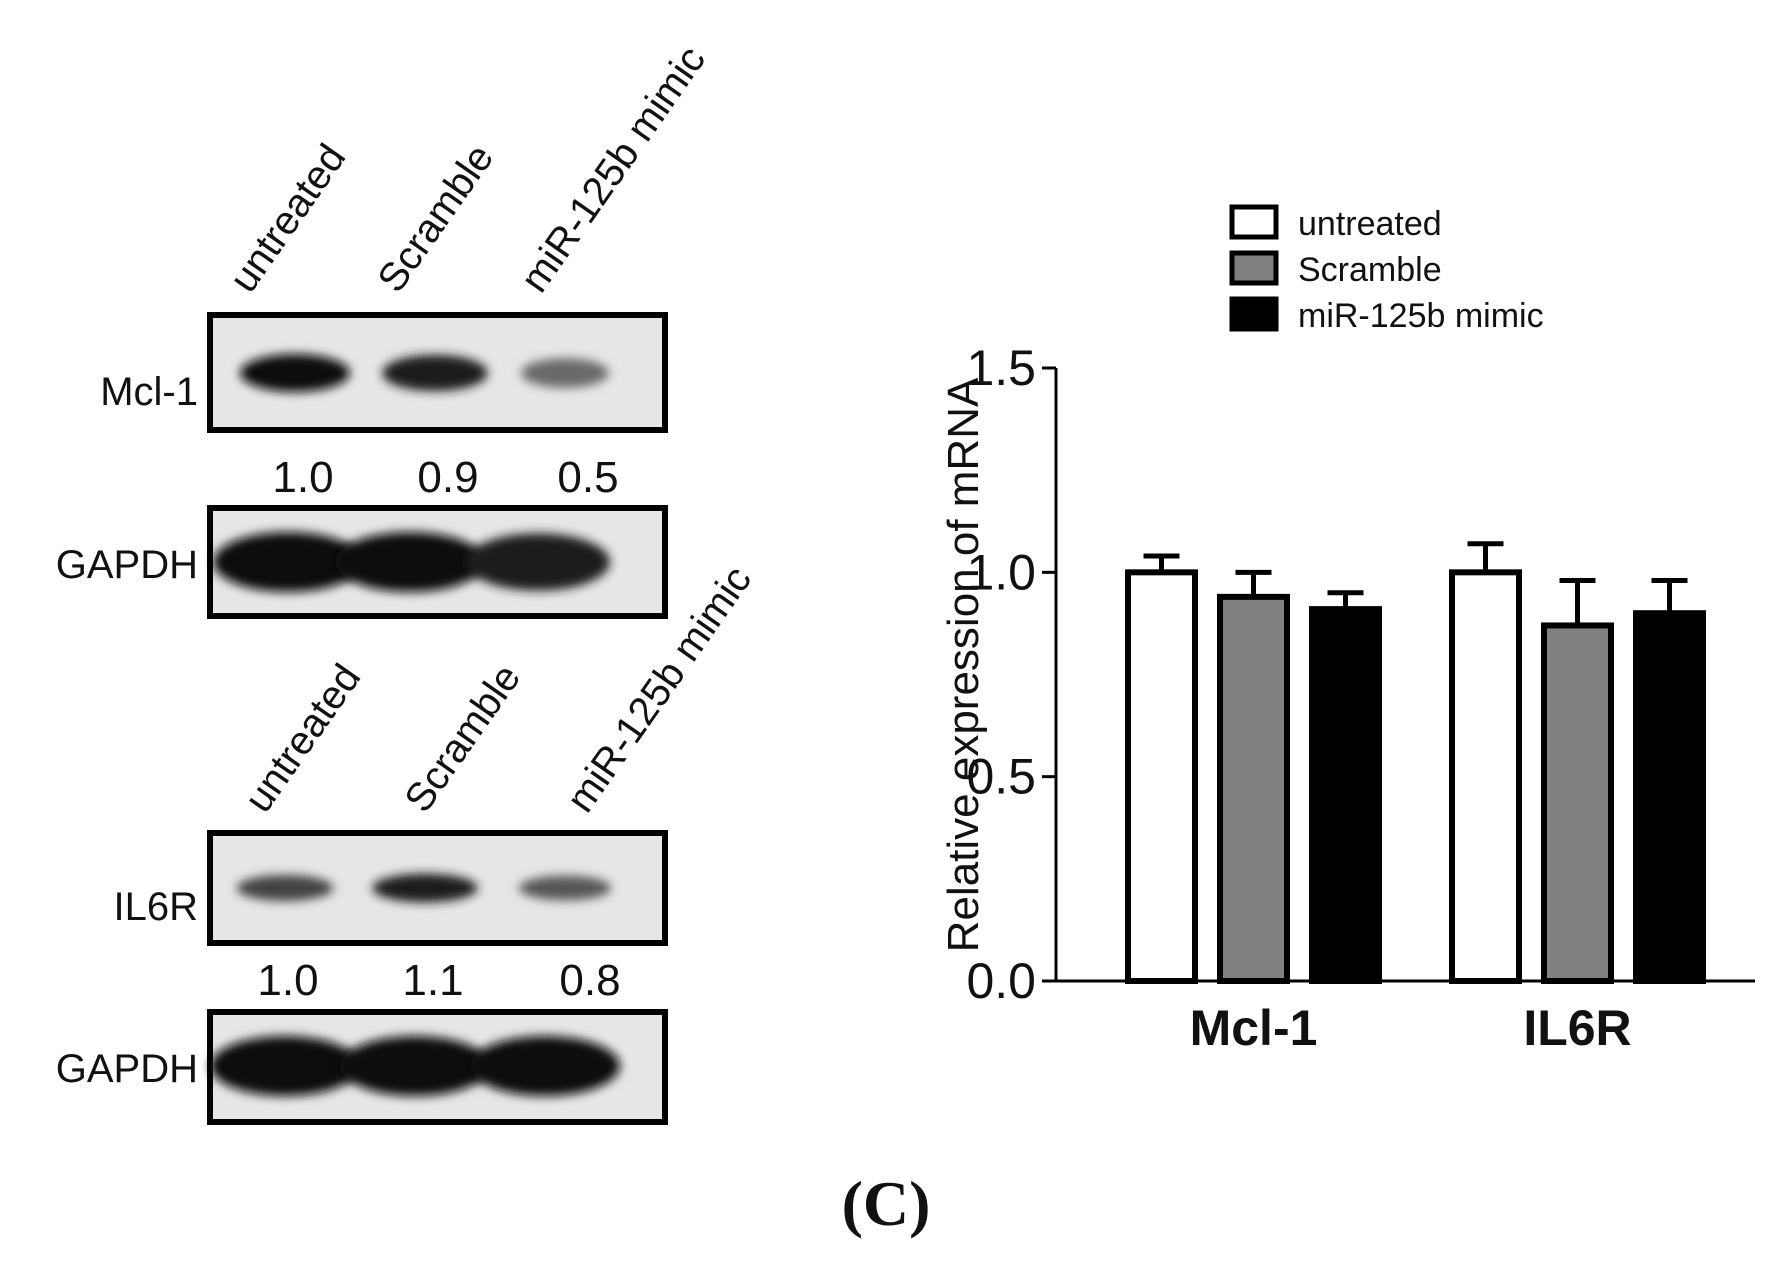 Image resolution: width=1772 pixels, height=1263 pixels. What do you see at coordinates (1669, 797) in the screenshot?
I see `bar-mir-125b-mimic-il6r` at bounding box center [1669, 797].